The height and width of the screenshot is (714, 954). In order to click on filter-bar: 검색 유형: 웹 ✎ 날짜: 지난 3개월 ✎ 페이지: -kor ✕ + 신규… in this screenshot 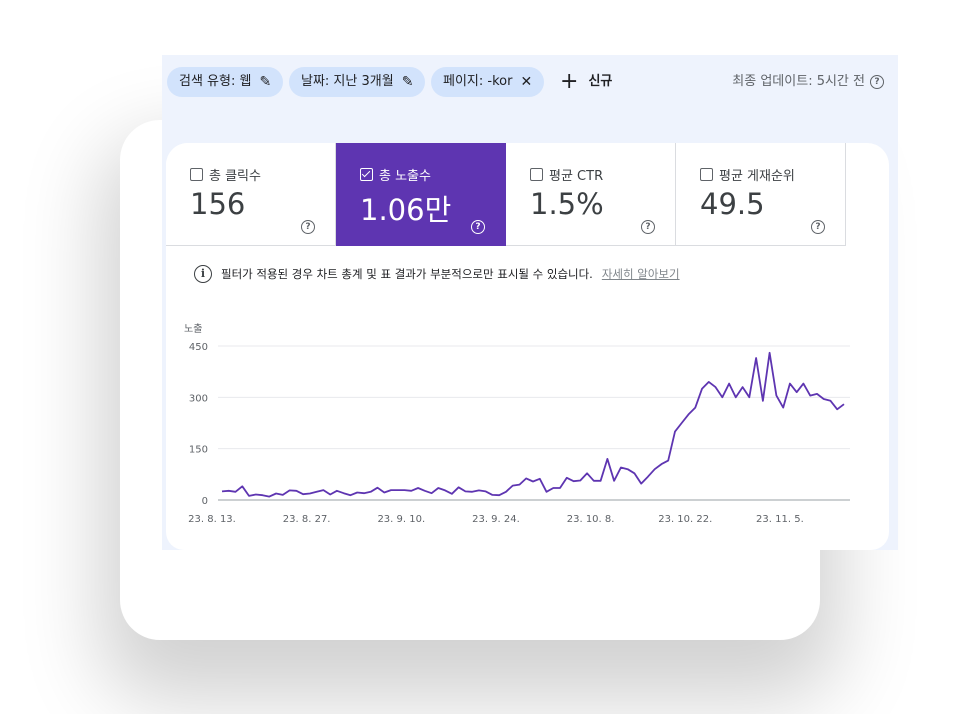, I will do `click(530, 82)`.